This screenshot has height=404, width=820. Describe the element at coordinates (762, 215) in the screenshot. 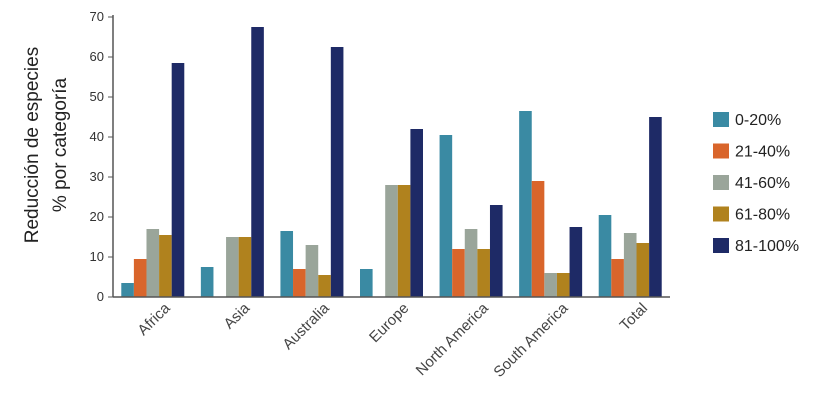

I see `legend-label: 61-80%` at that location.